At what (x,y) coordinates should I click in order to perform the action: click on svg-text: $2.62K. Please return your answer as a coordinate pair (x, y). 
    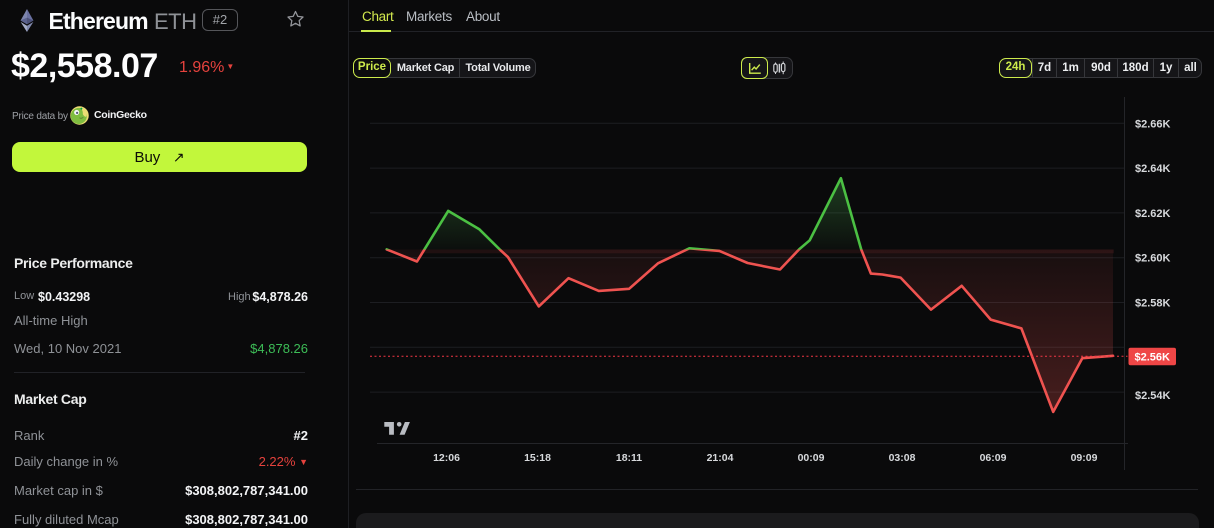
    Looking at the image, I should click on (1153, 214).